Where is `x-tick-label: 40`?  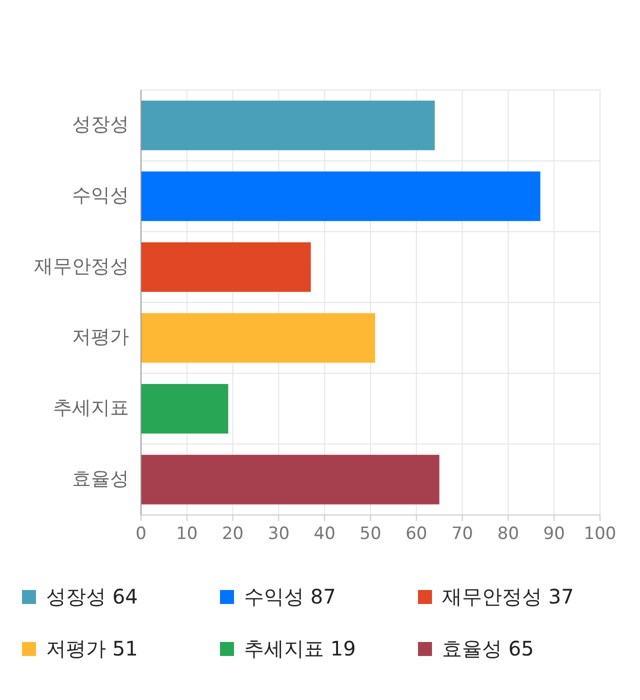 x-tick-label: 40 is located at coordinates (325, 534).